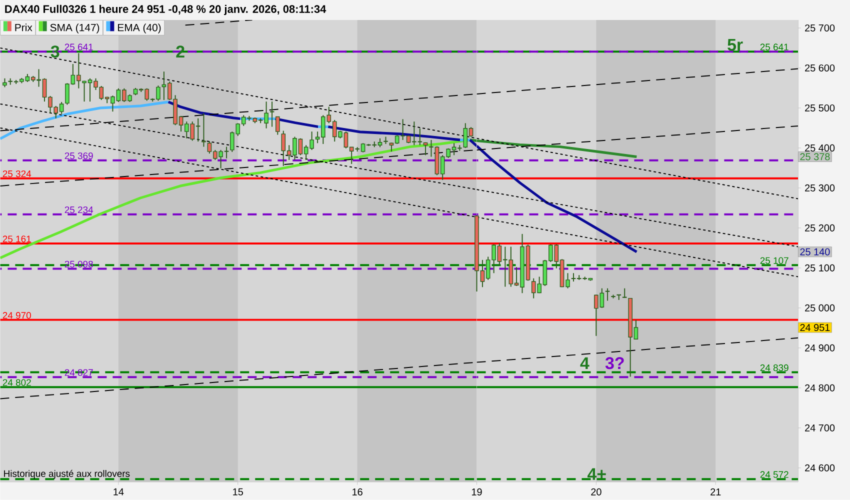 The height and width of the screenshot is (500, 850). I want to click on text: 25 378, so click(815, 156).